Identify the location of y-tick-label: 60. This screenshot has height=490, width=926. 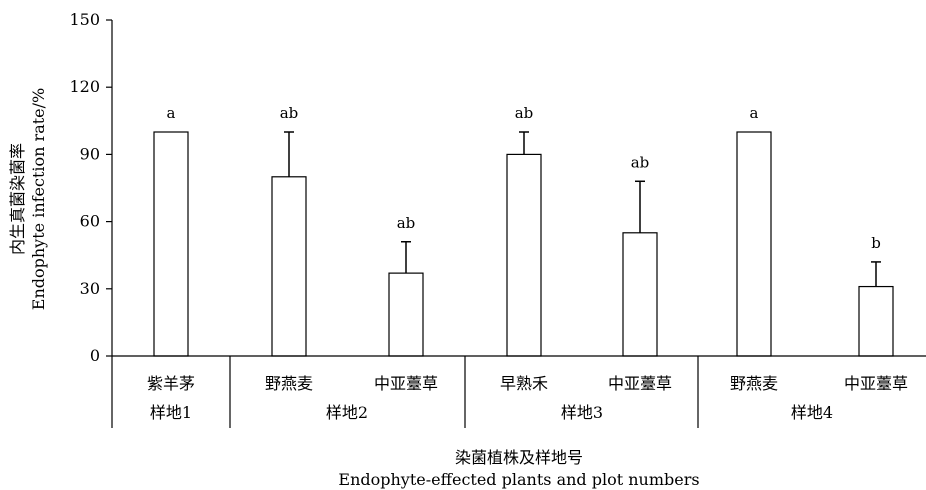
(90, 221).